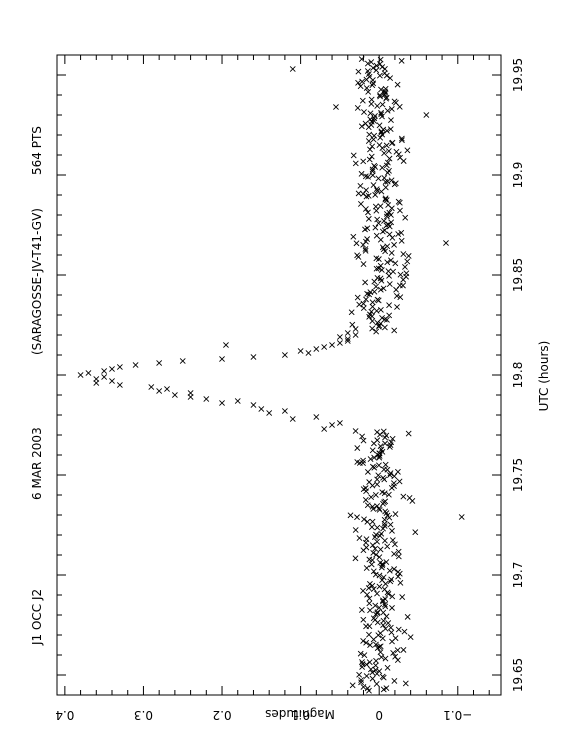  Describe the element at coordinates (518, 575) in the screenshot. I see `x-tick-label: 19.7` at that location.